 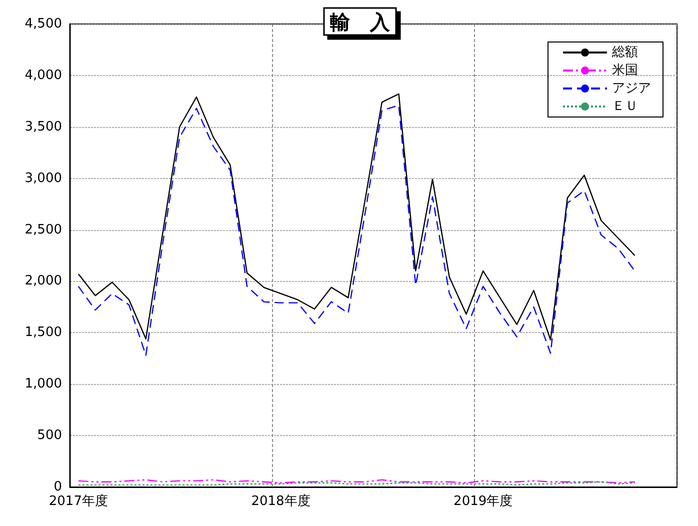 I want to click on x-tick-label: 2017年度, so click(x=78, y=501).